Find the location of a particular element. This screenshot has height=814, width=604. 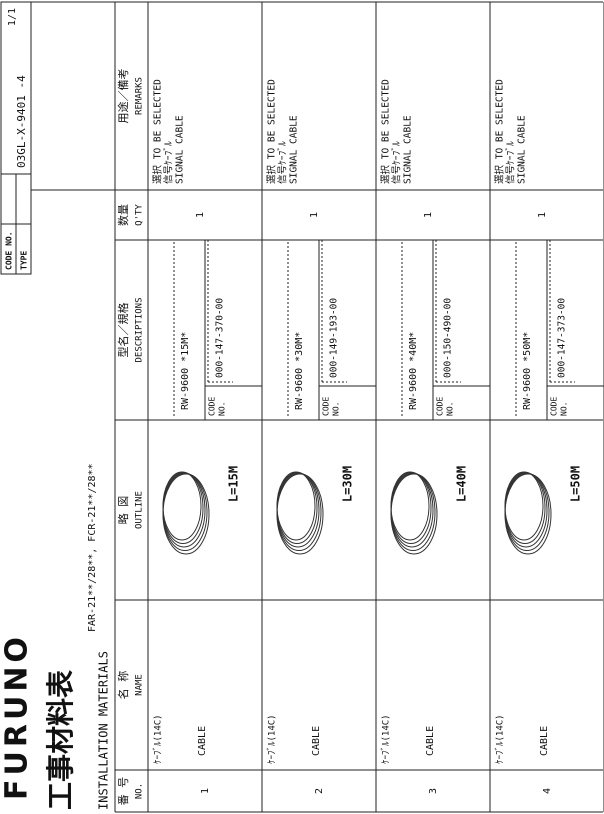

logo: FURUNO is located at coordinates (17, 716).